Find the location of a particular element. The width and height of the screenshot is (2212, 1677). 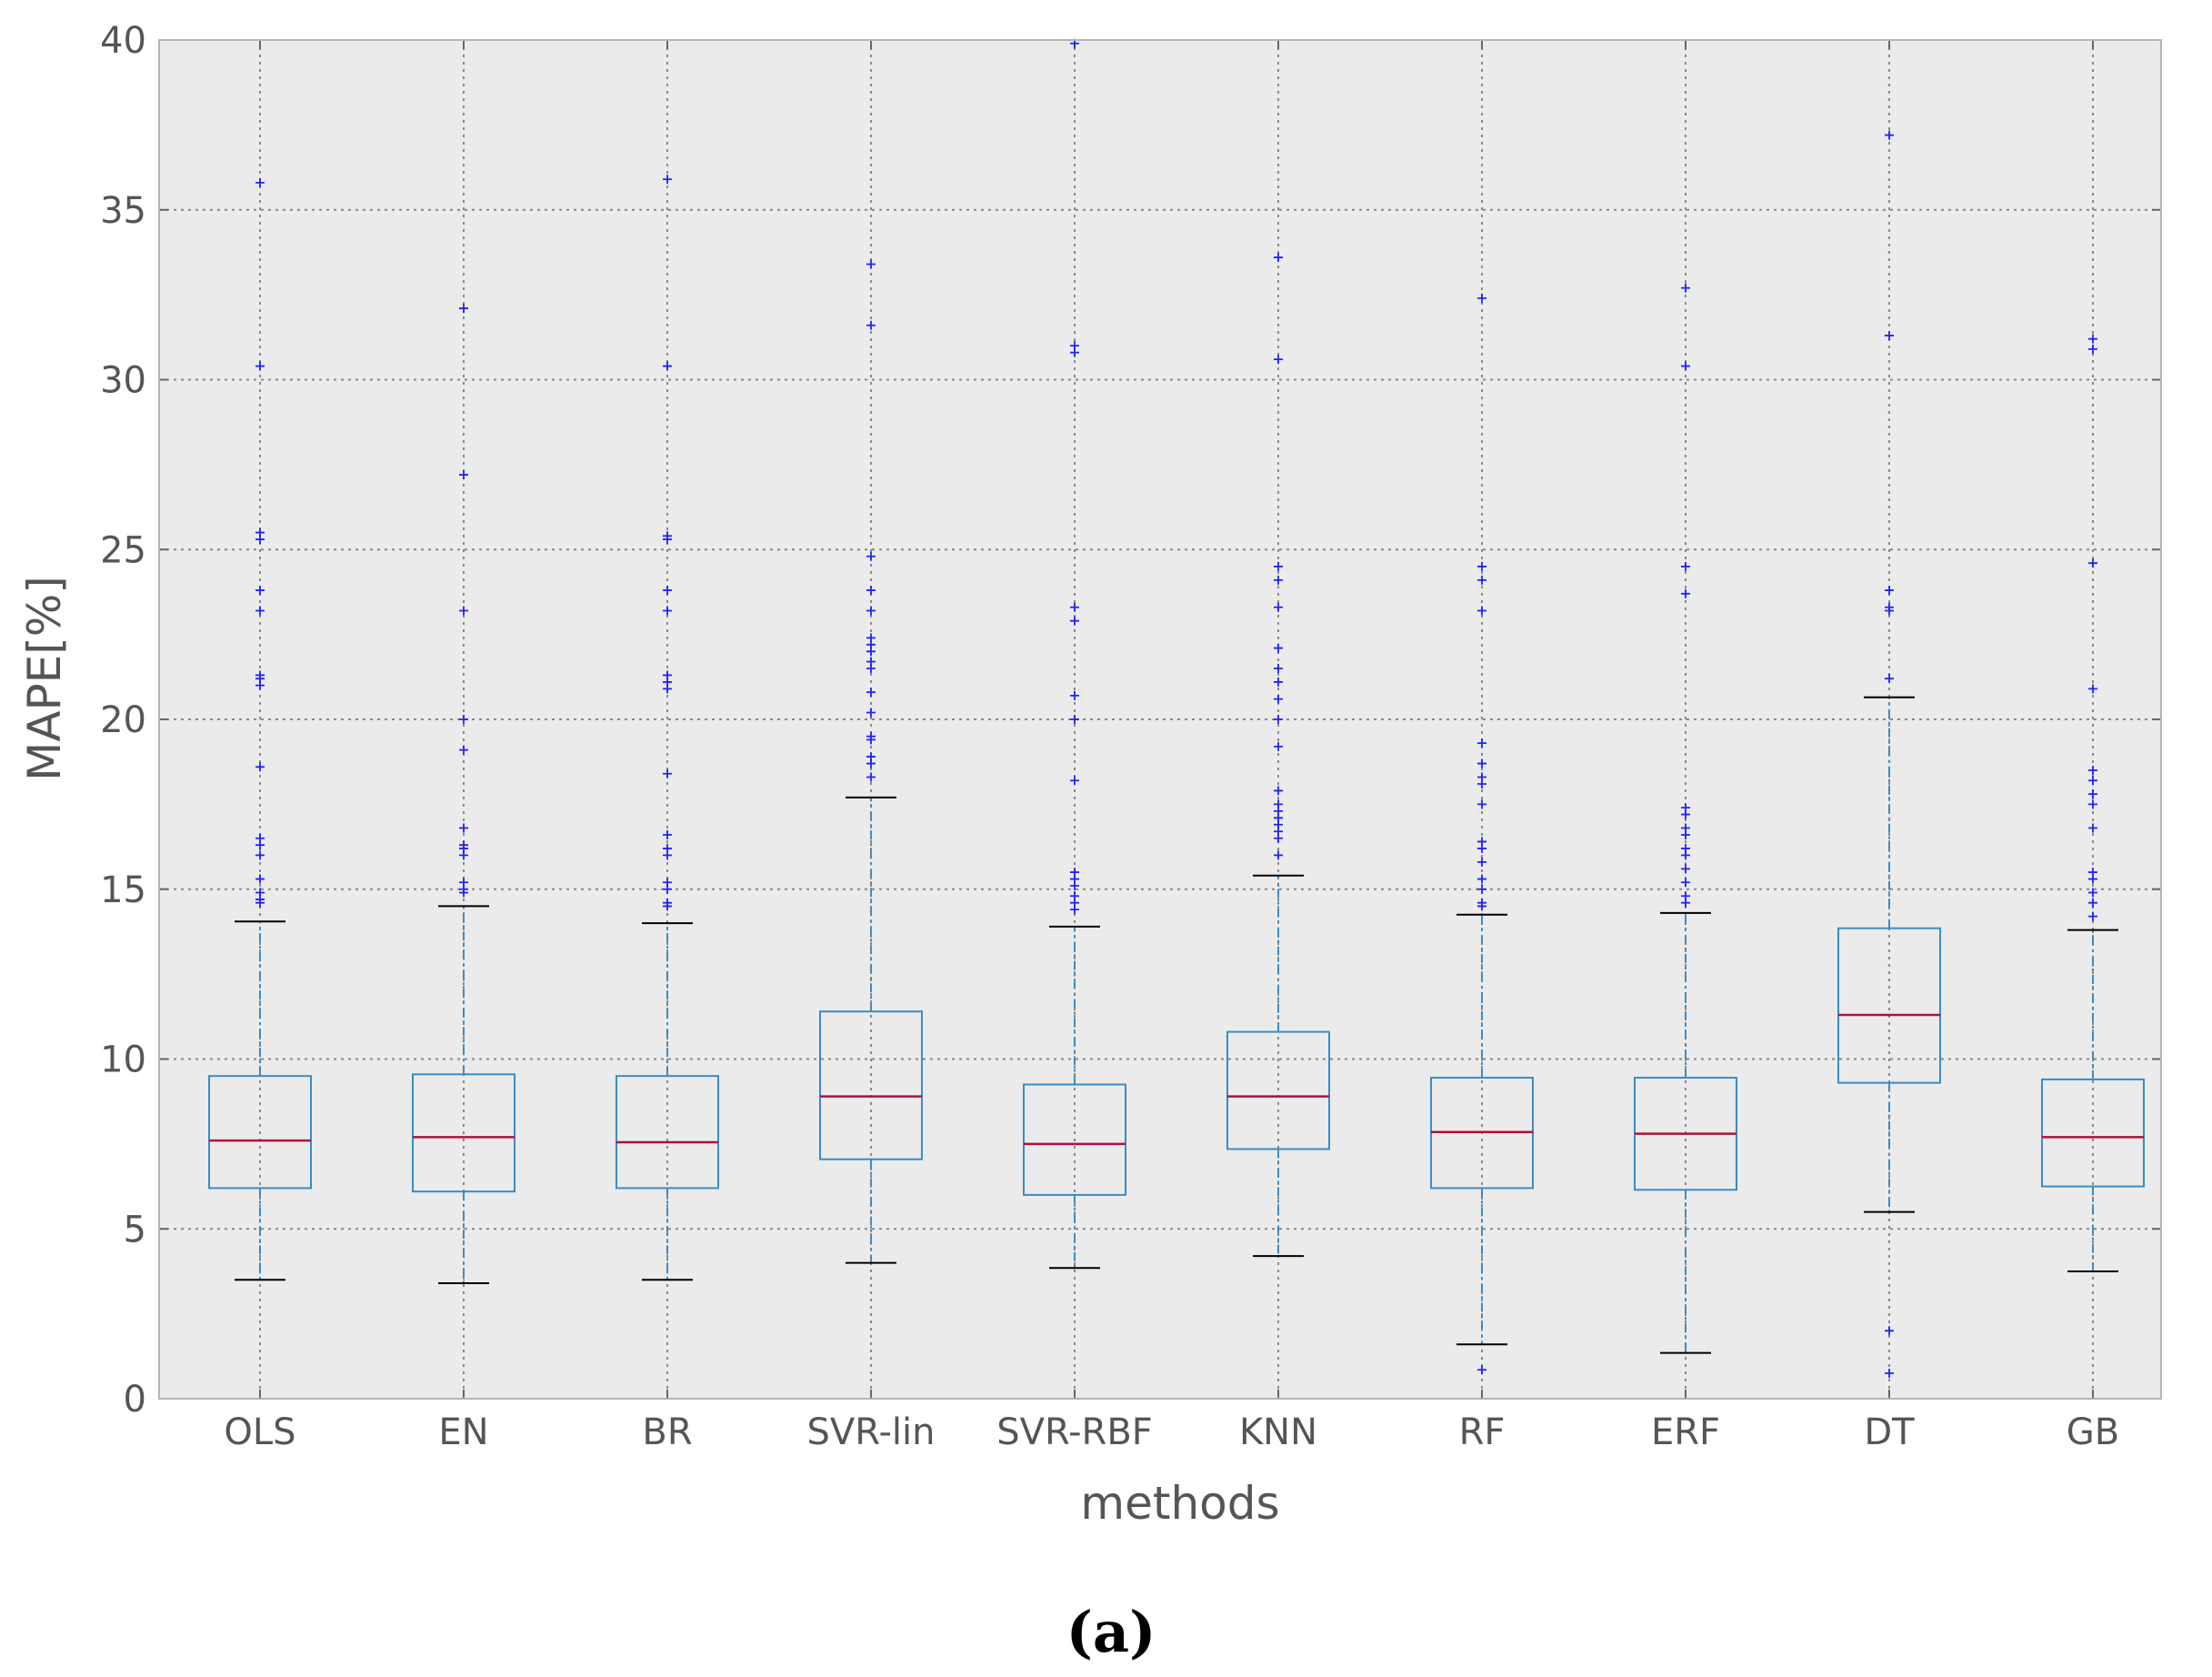

box-group-erf is located at coordinates (1685, 818).